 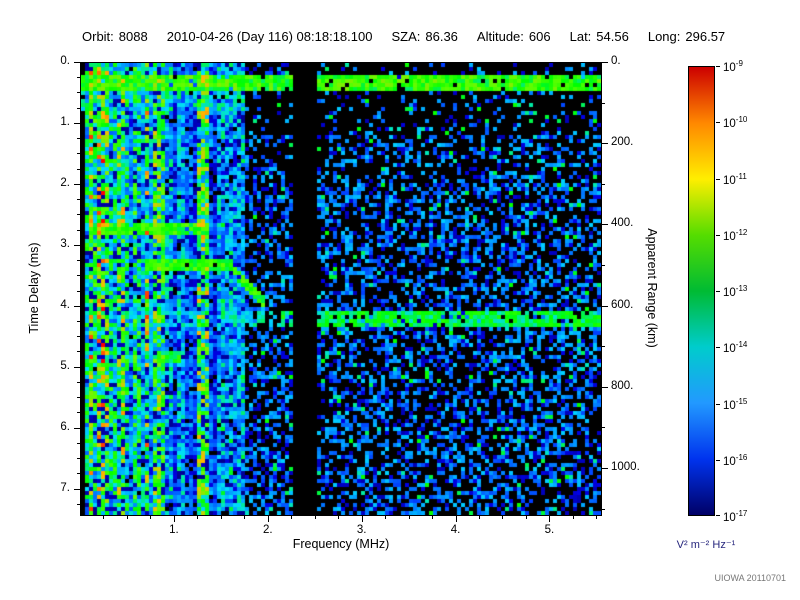 I want to click on x-tick-label: 2., so click(x=267, y=530).